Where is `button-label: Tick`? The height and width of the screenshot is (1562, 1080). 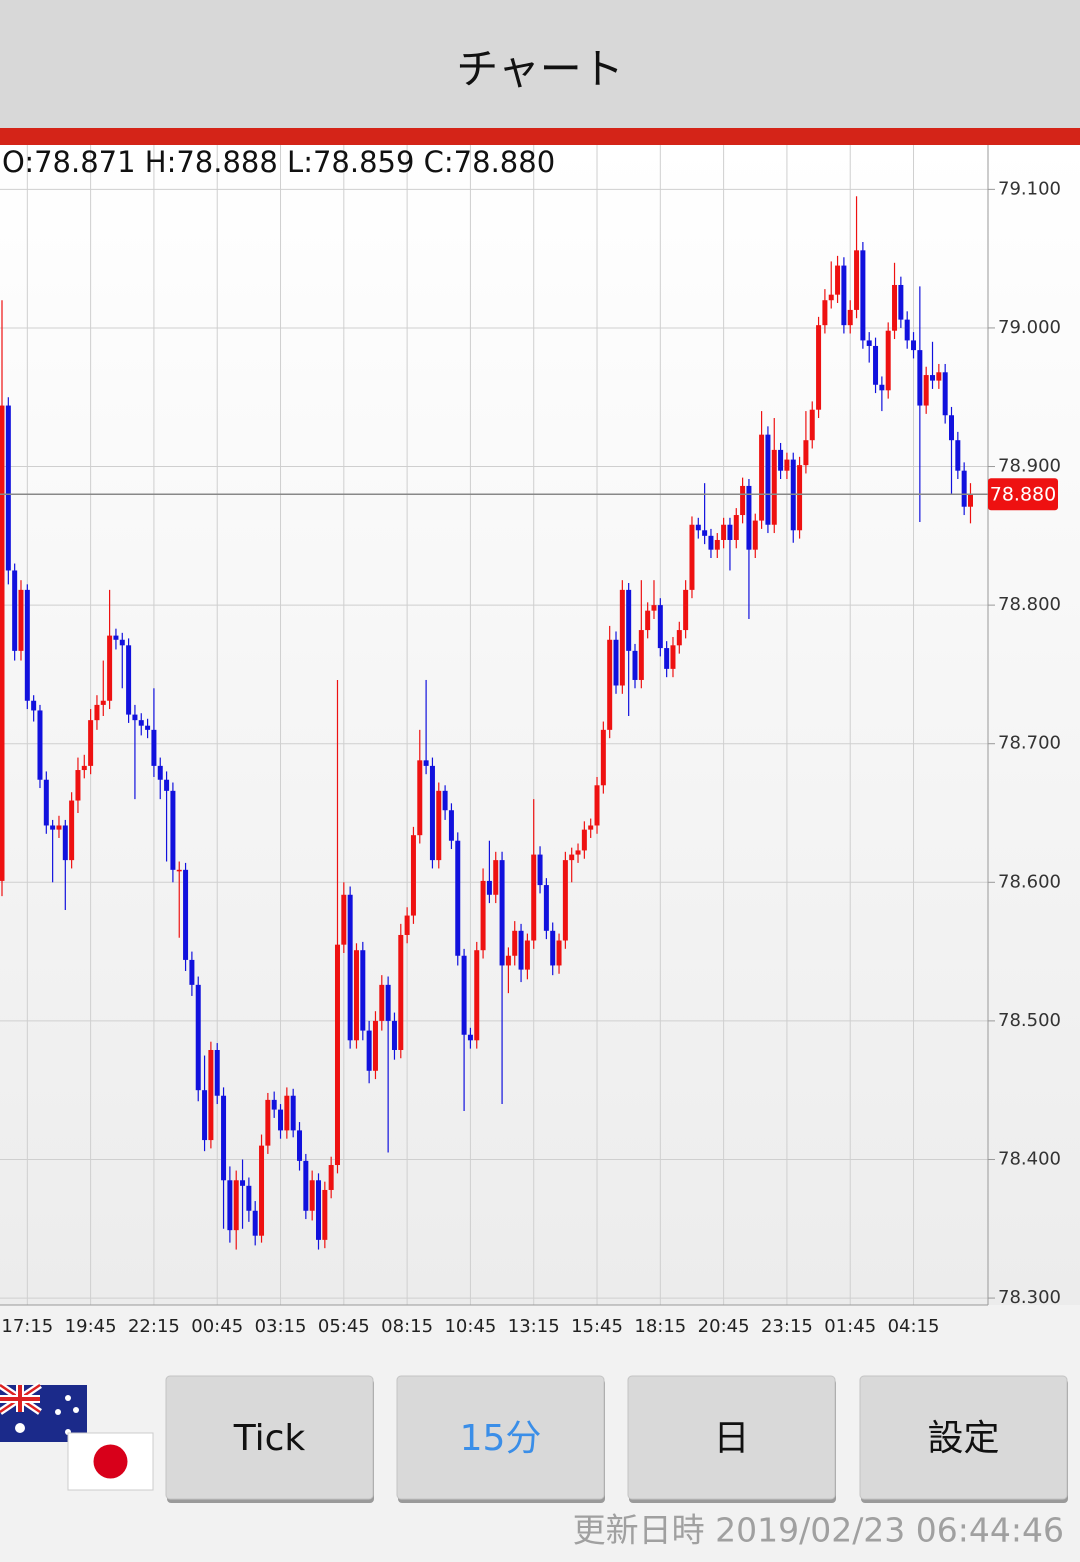 button-label: Tick is located at coordinates (269, 1438).